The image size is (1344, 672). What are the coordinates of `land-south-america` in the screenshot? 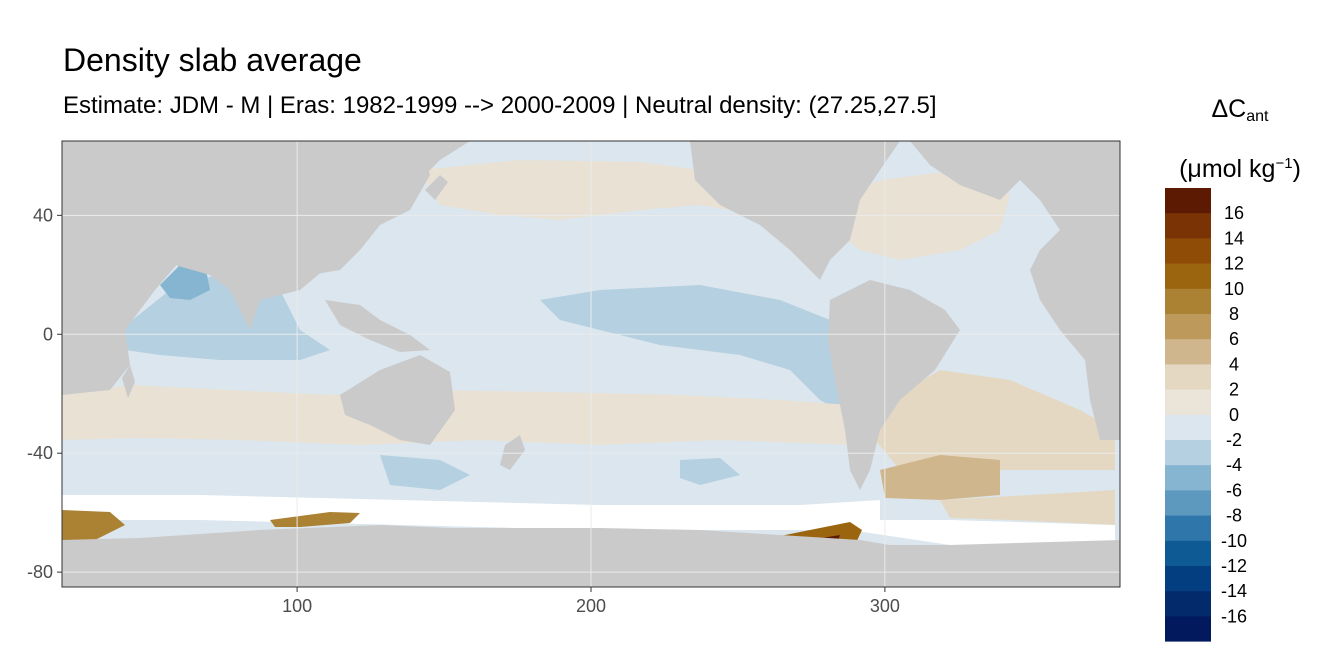 It's located at (894, 385).